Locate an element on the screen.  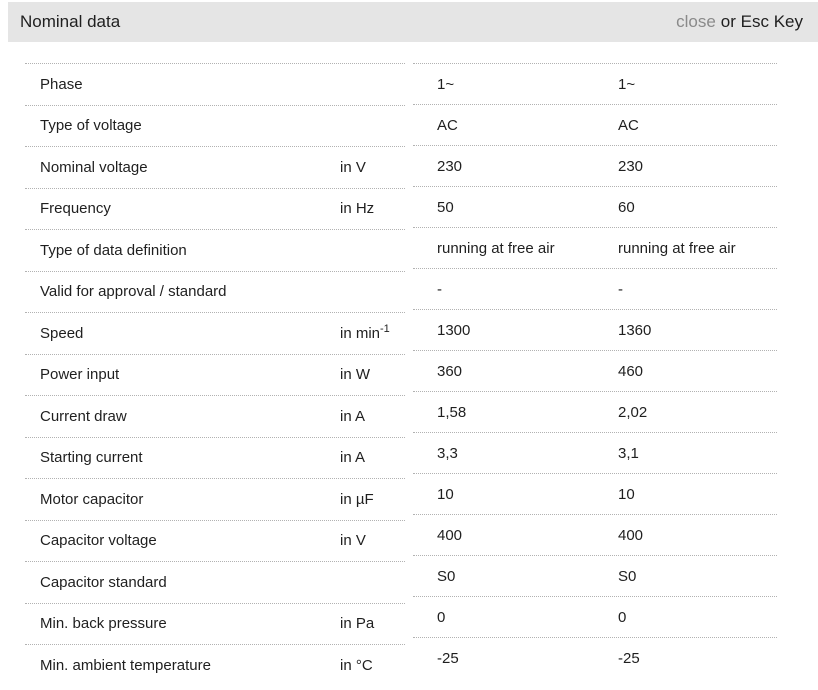
spec-values-row: 10 10 is located at coordinates (595, 494).